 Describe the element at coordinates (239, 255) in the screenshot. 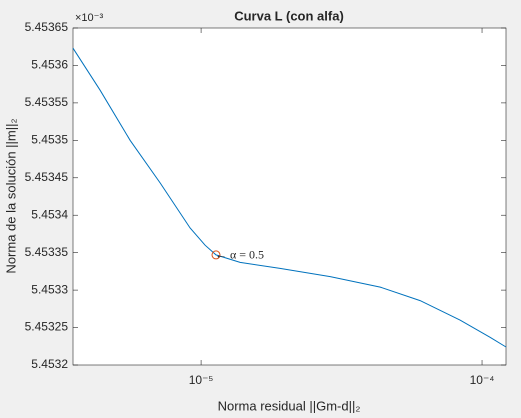

I see `annotation-text: ← α = 0.5` at that location.